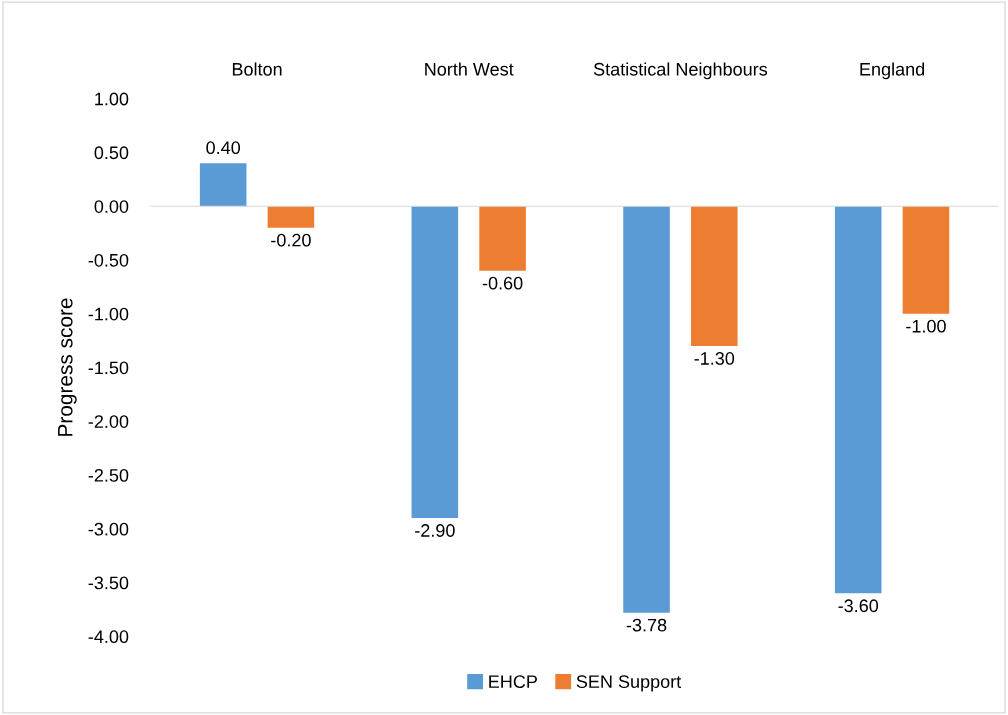 The image size is (1008, 715). I want to click on y-tick-label: -3.00, so click(108, 529).